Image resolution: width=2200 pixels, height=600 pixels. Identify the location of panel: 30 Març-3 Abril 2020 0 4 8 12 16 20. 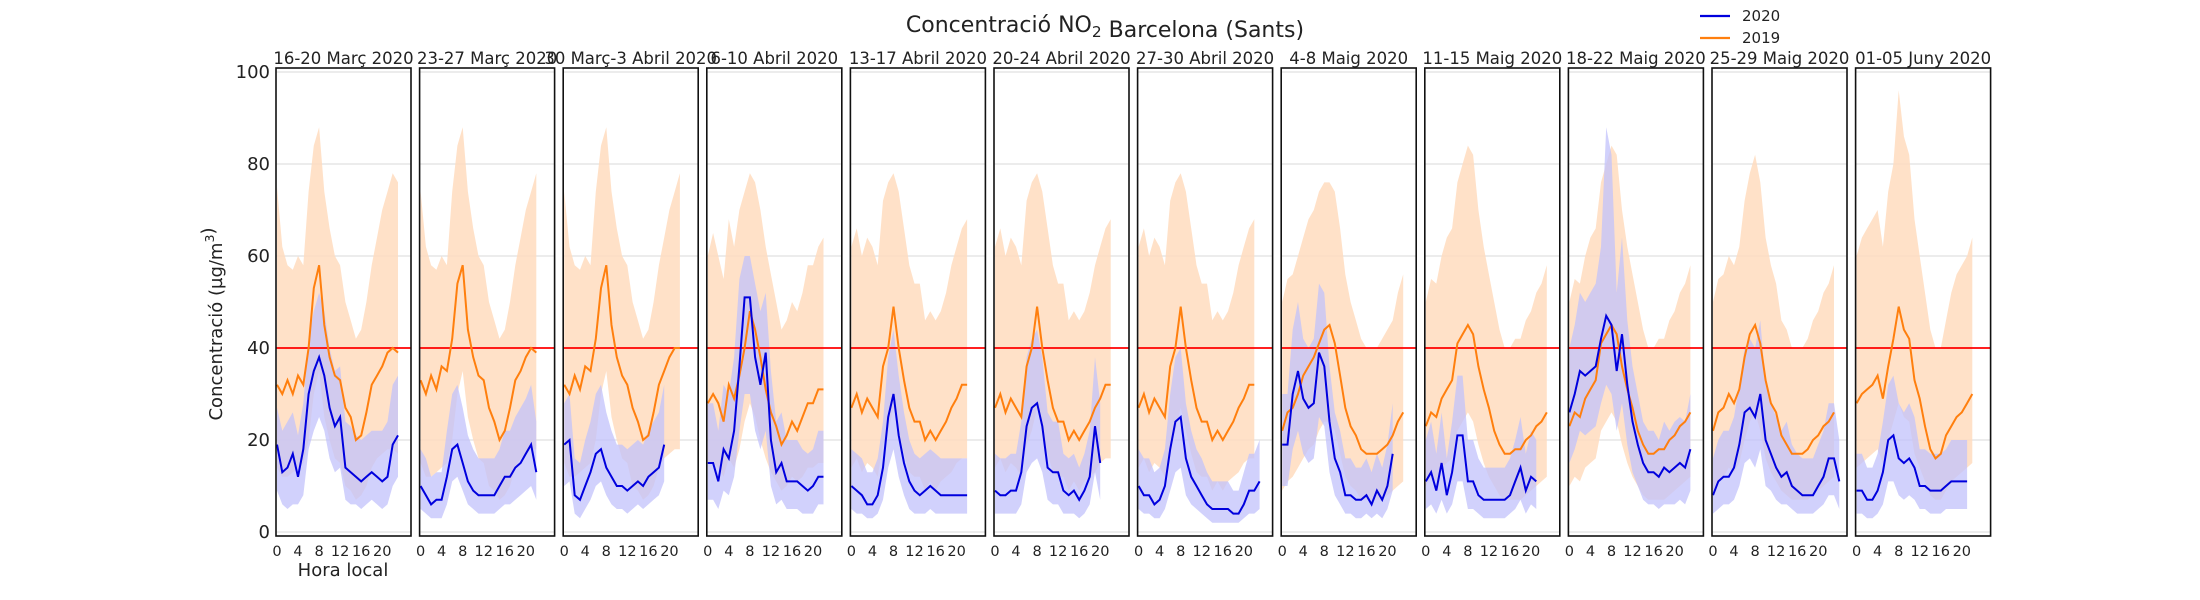
(630, 304).